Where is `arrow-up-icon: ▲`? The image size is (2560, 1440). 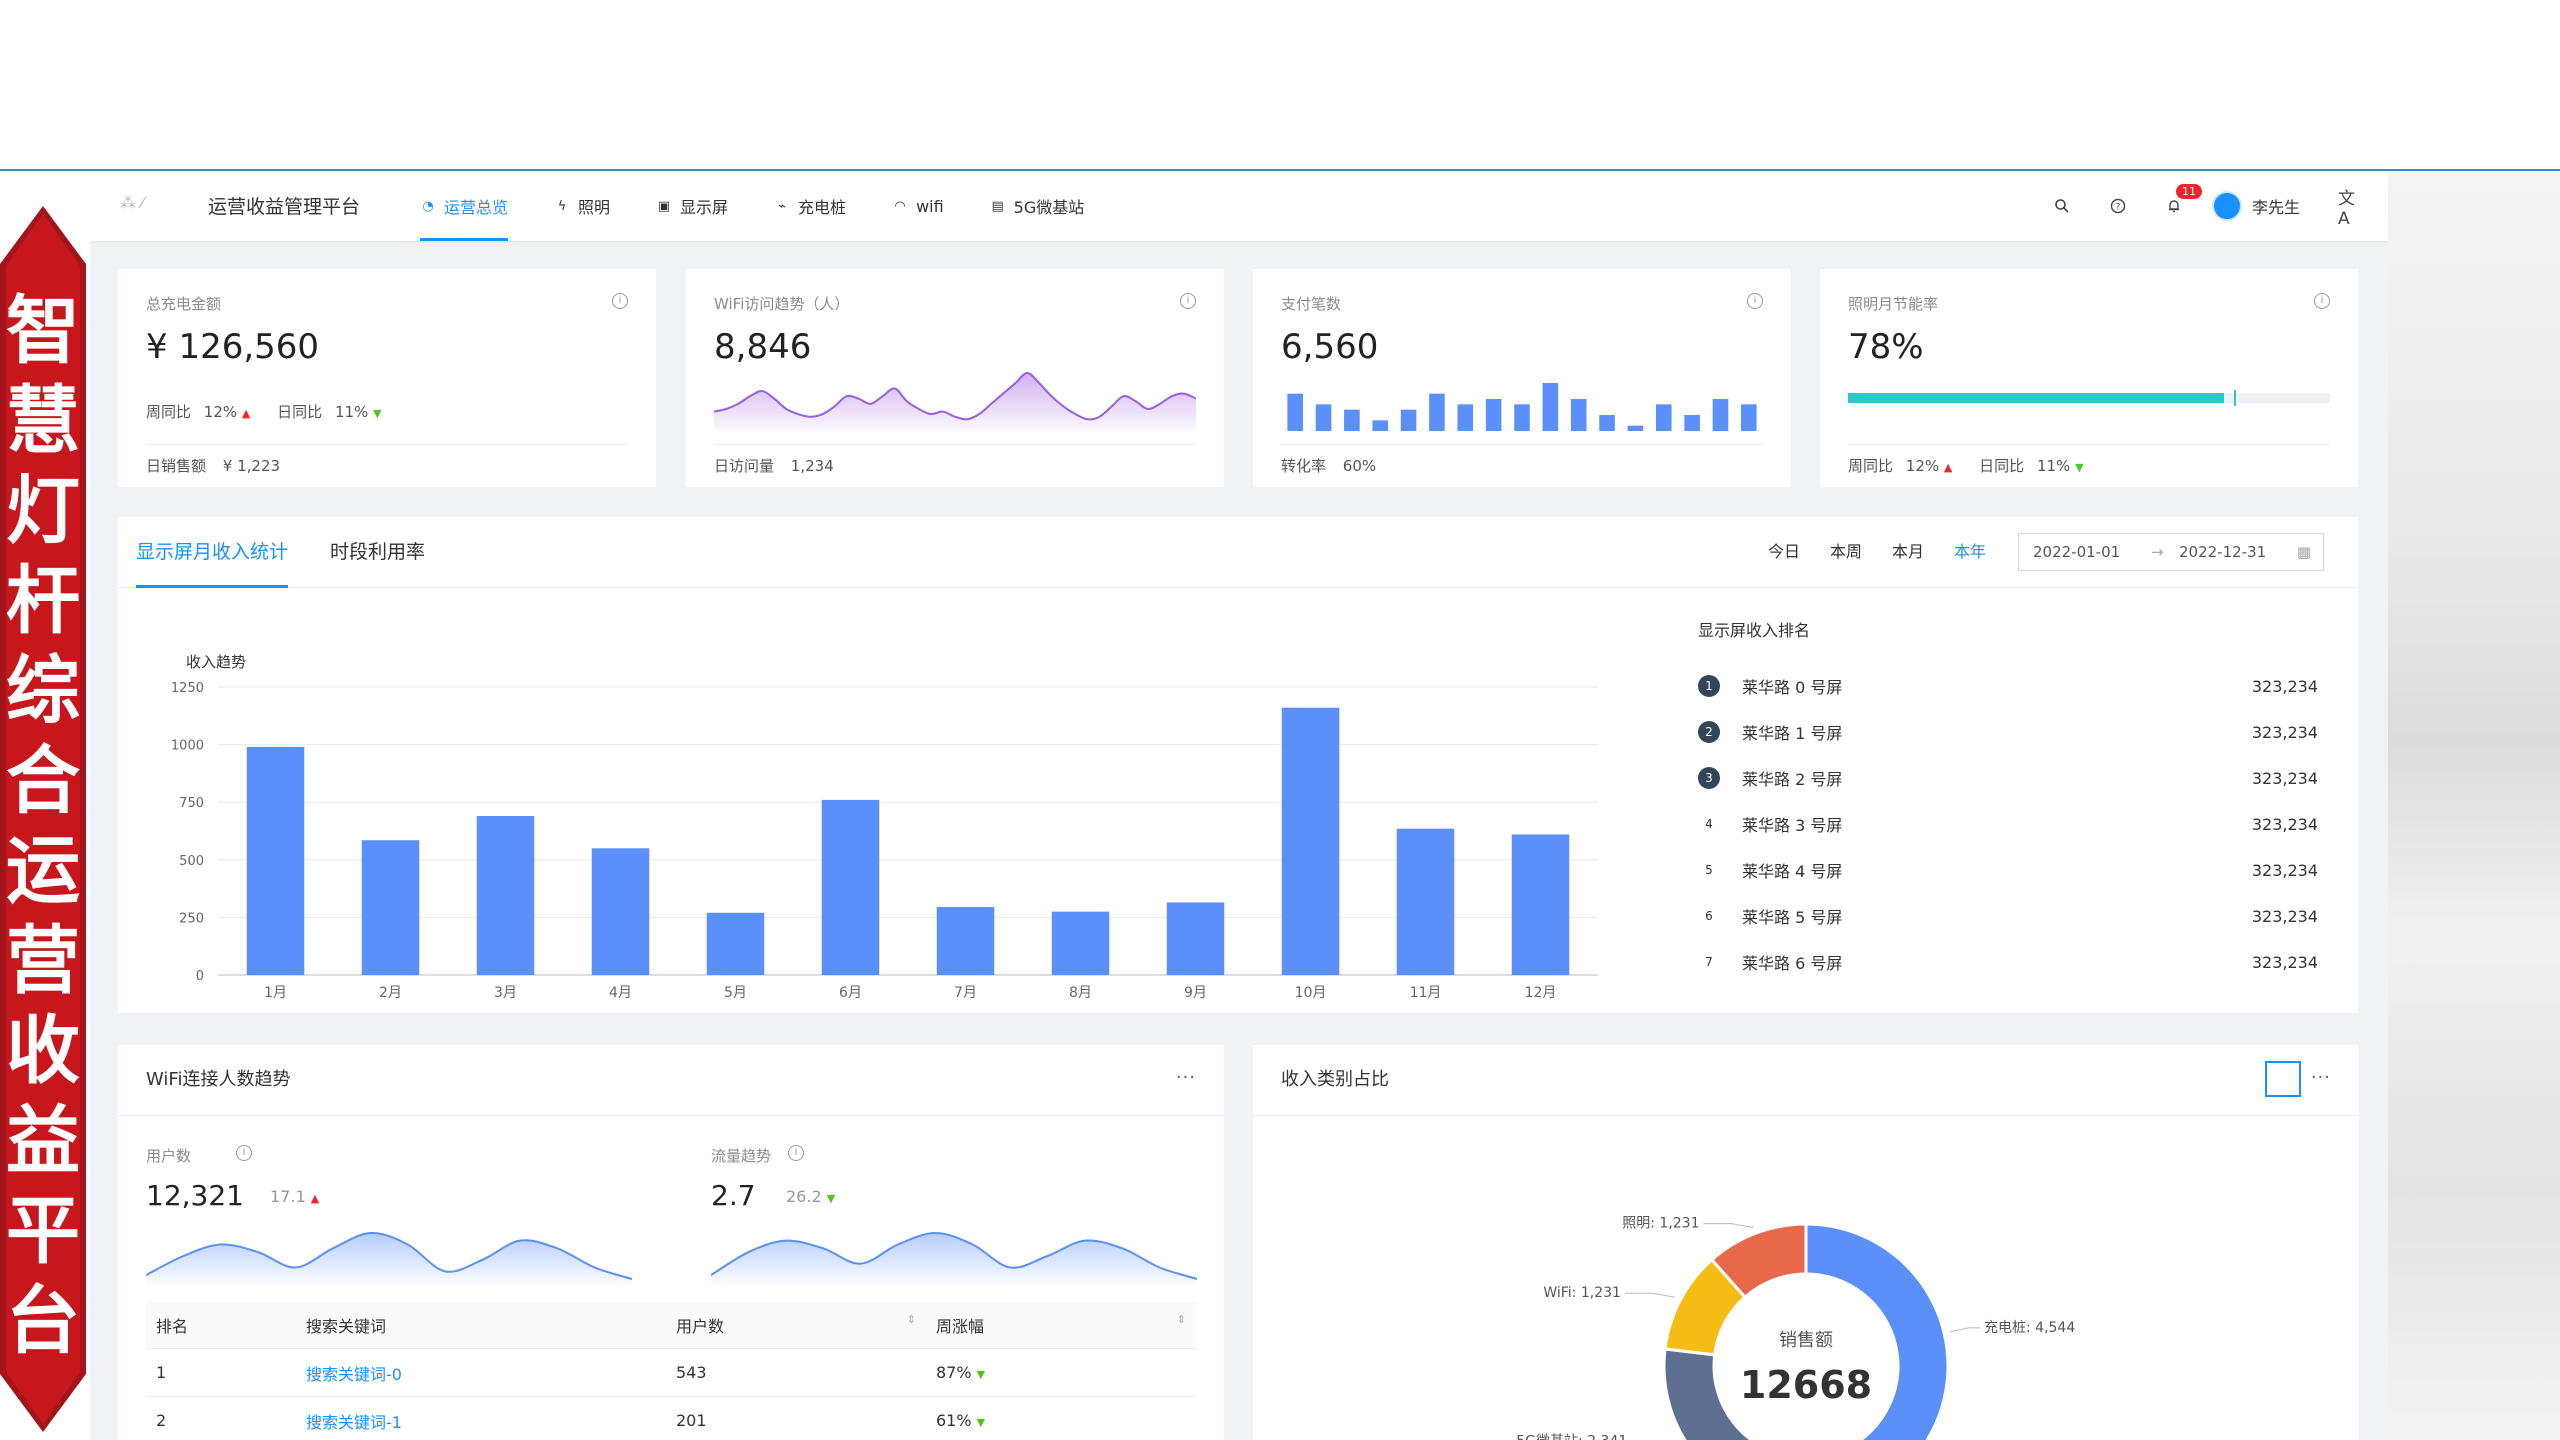
arrow-up-icon: ▲ is located at coordinates (1948, 467).